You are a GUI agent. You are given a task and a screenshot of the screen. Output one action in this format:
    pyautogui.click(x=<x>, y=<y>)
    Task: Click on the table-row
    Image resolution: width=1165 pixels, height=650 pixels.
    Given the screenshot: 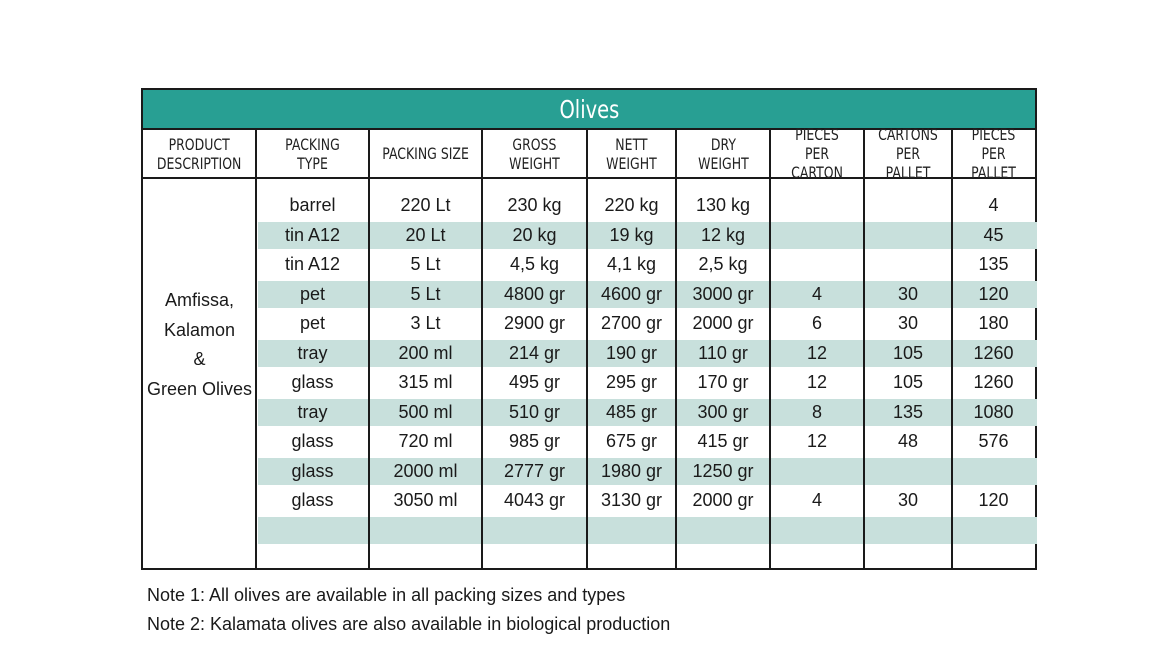 What is the action you would take?
    pyautogui.click(x=589, y=531)
    